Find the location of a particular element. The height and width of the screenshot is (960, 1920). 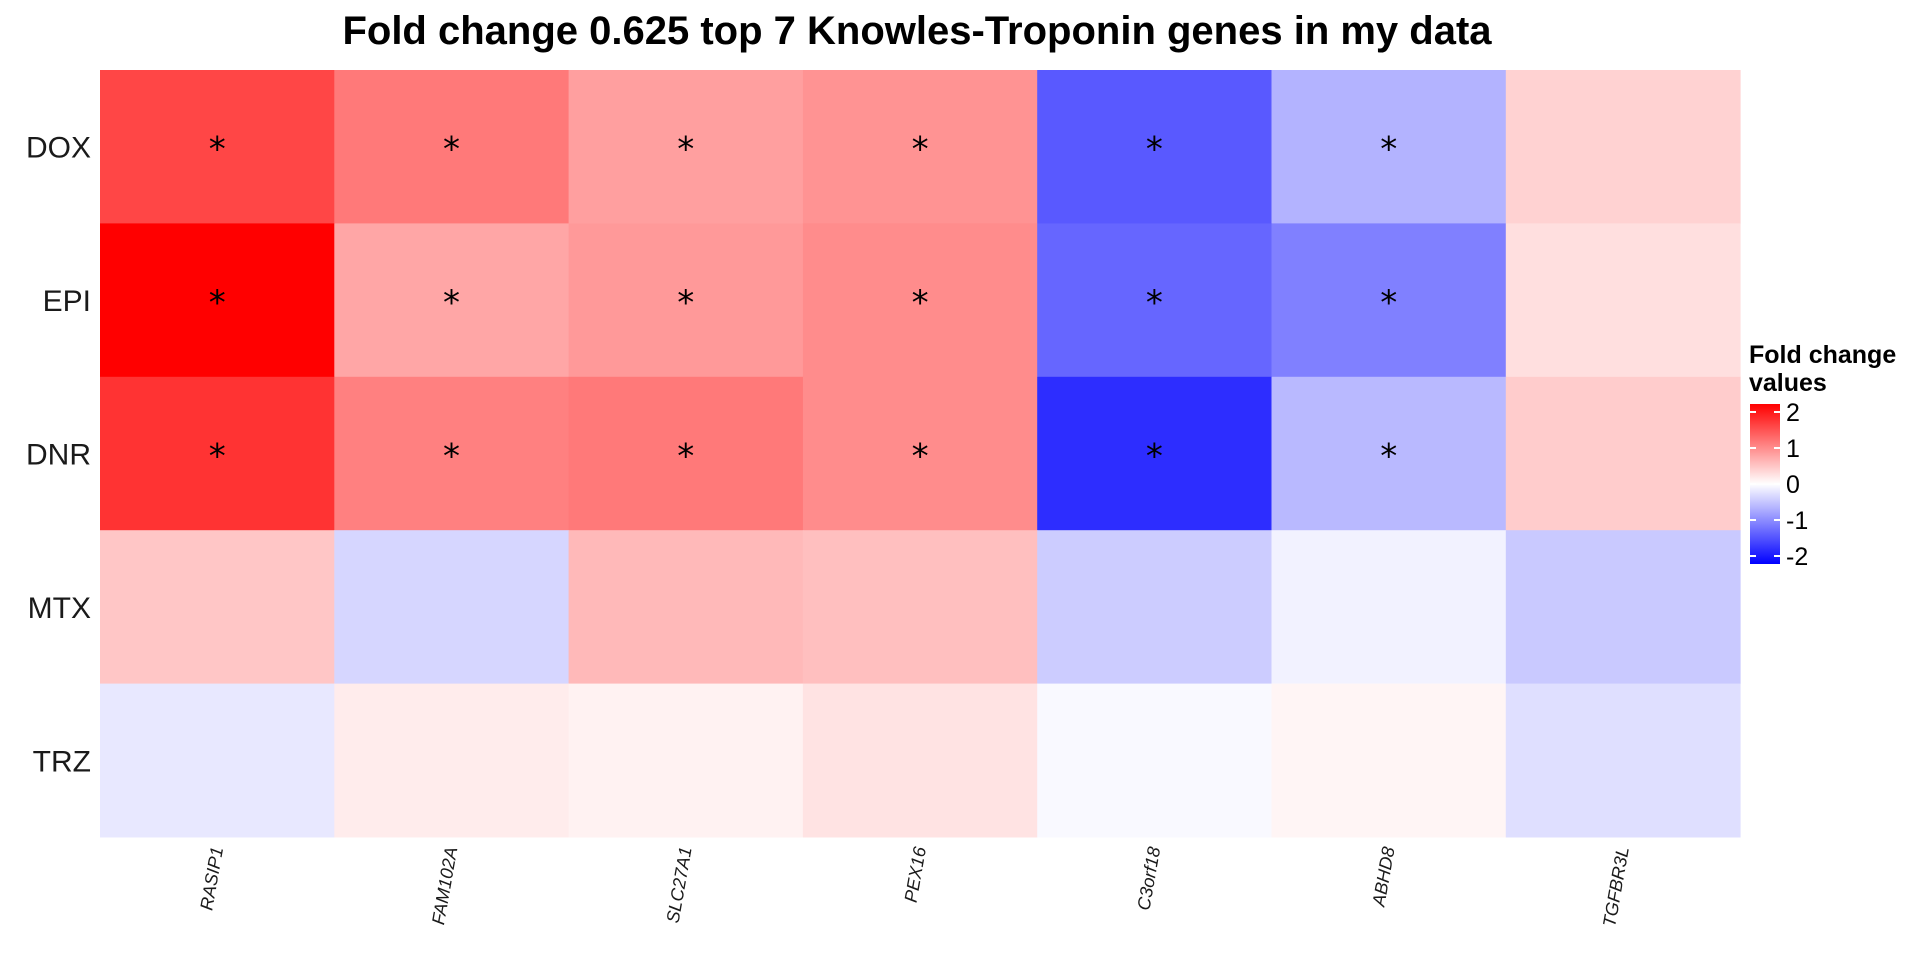

legend-tick-label: 0 is located at coordinates (1793, 485).